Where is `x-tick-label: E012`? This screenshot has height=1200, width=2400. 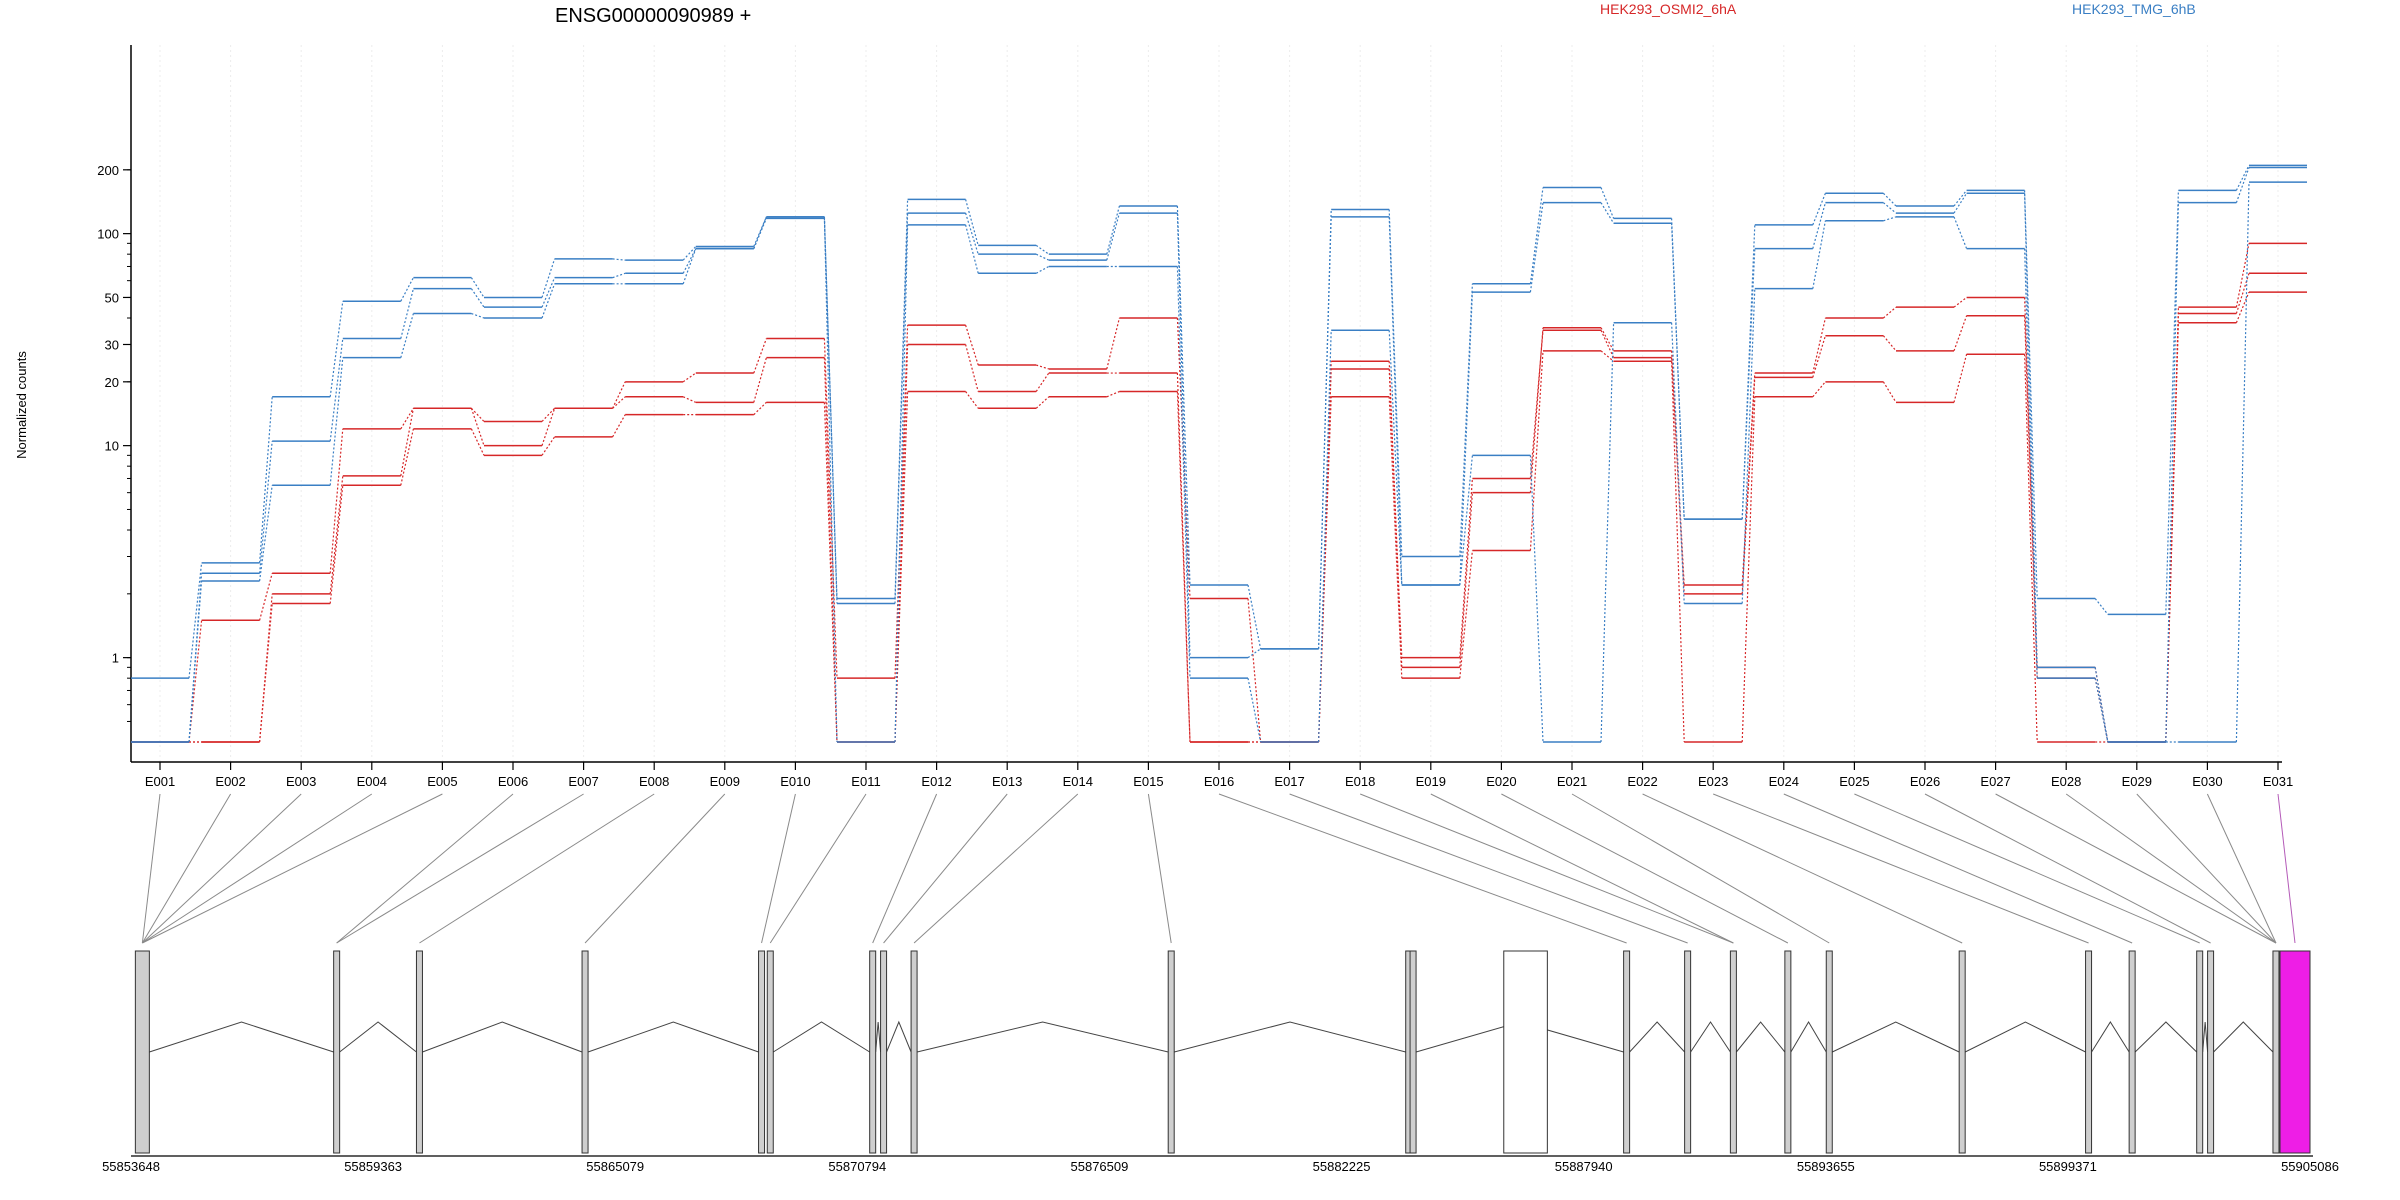
x-tick-label: E012 is located at coordinates (936, 781).